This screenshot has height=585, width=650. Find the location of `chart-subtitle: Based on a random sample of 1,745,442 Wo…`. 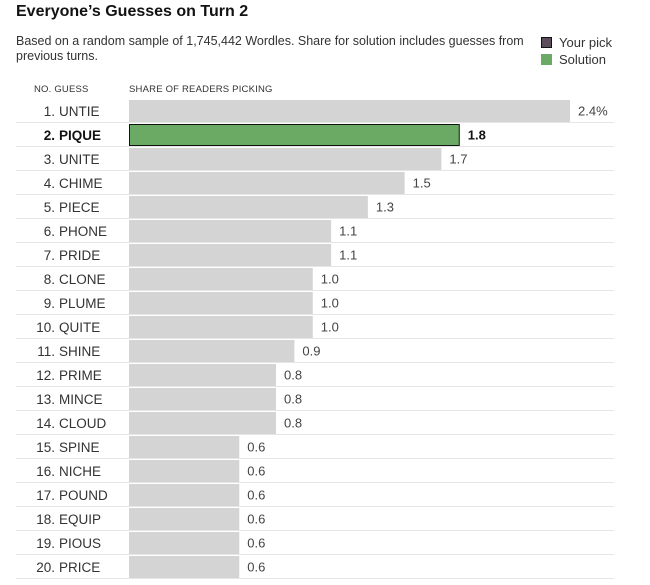

chart-subtitle: Based on a random sample of 1,745,442 Wo… is located at coordinates (270, 48).